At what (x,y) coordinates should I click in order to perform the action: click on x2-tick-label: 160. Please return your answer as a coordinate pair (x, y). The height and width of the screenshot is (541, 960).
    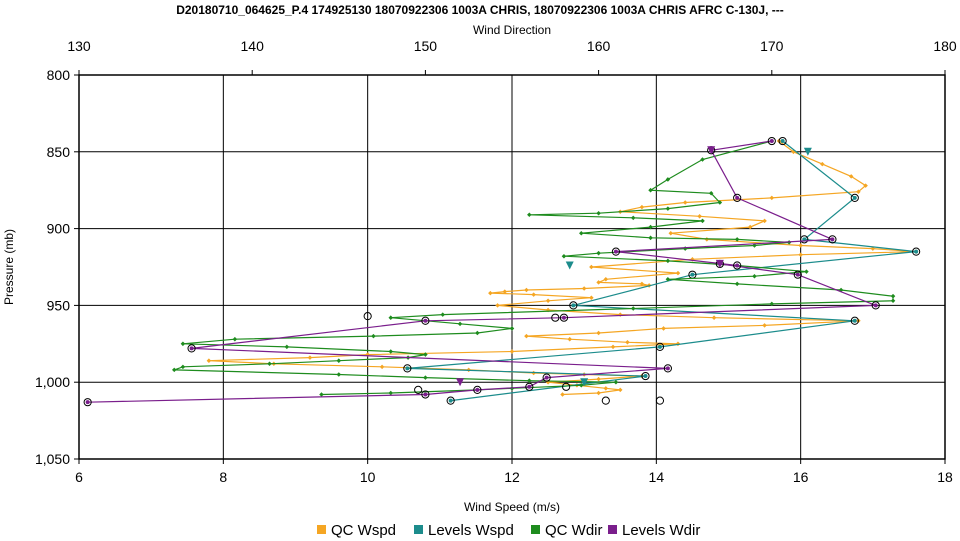
    Looking at the image, I should click on (599, 46).